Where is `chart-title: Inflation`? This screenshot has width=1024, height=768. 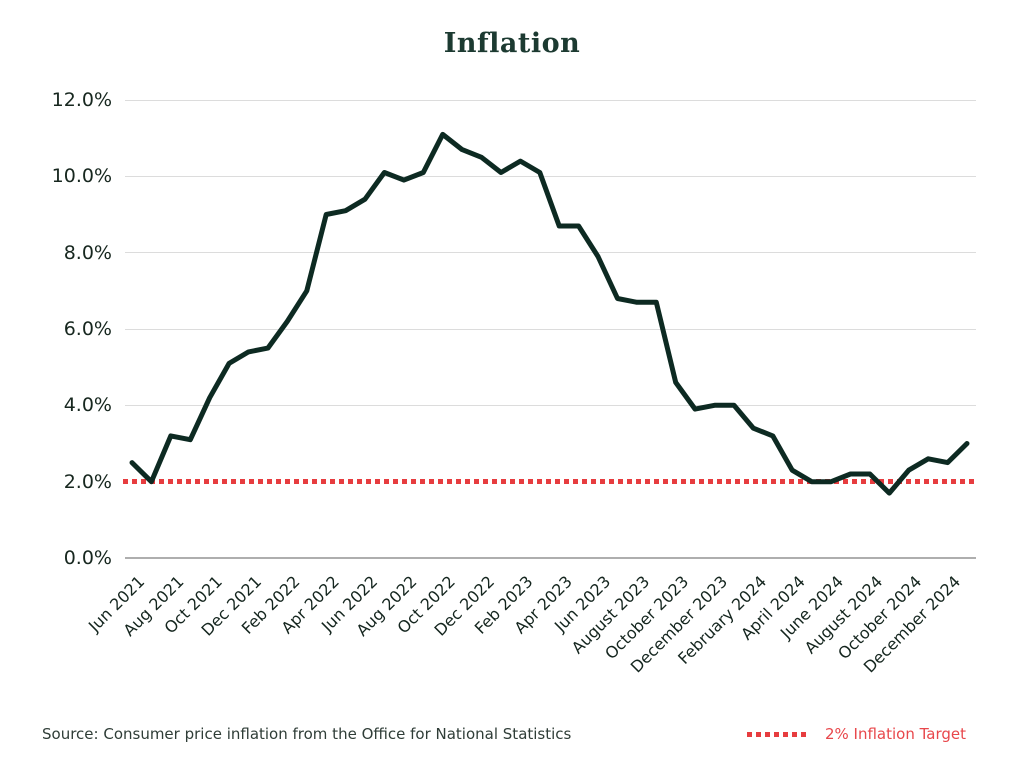
chart-title: Inflation is located at coordinates (512, 43).